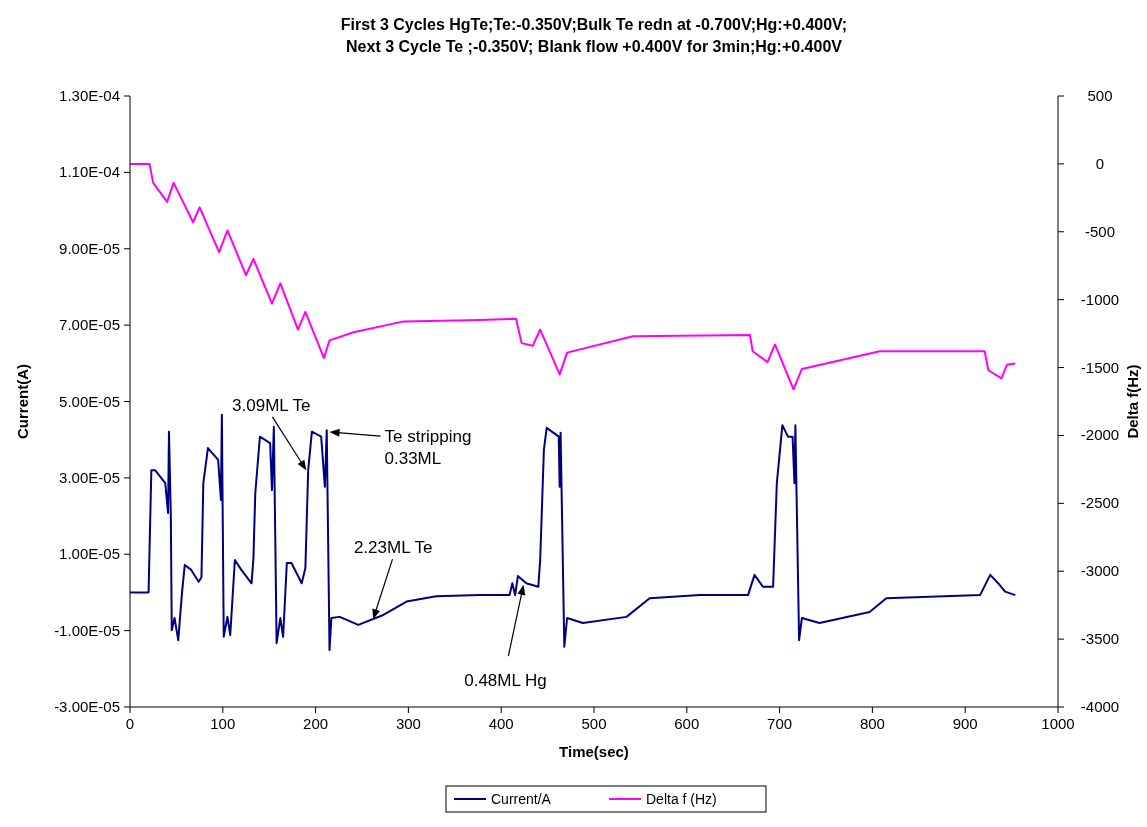  Describe the element at coordinates (1100, 299) in the screenshot. I see `y2-tick-label: -1000` at that location.